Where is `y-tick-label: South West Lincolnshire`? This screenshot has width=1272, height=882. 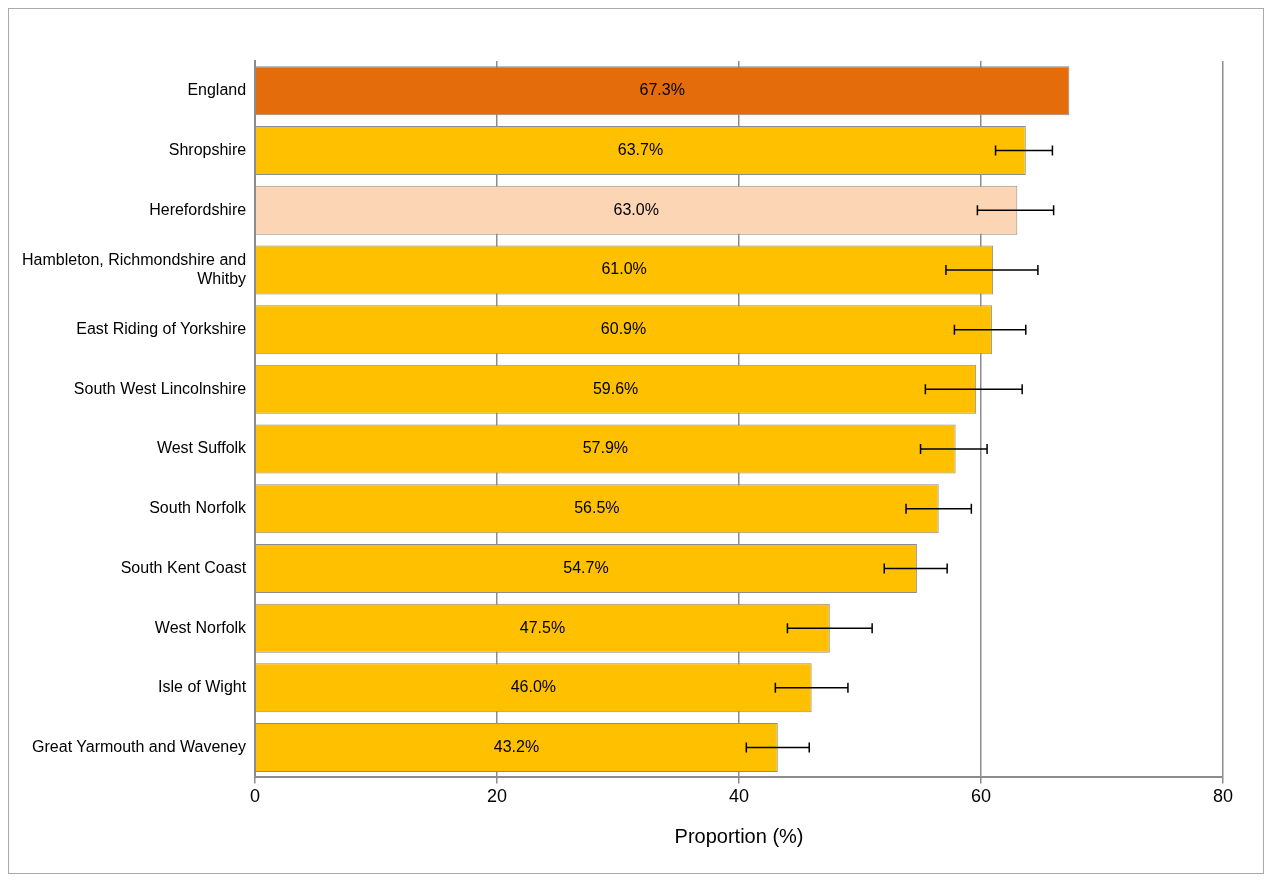 y-tick-label: South West Lincolnshire is located at coordinates (160, 388).